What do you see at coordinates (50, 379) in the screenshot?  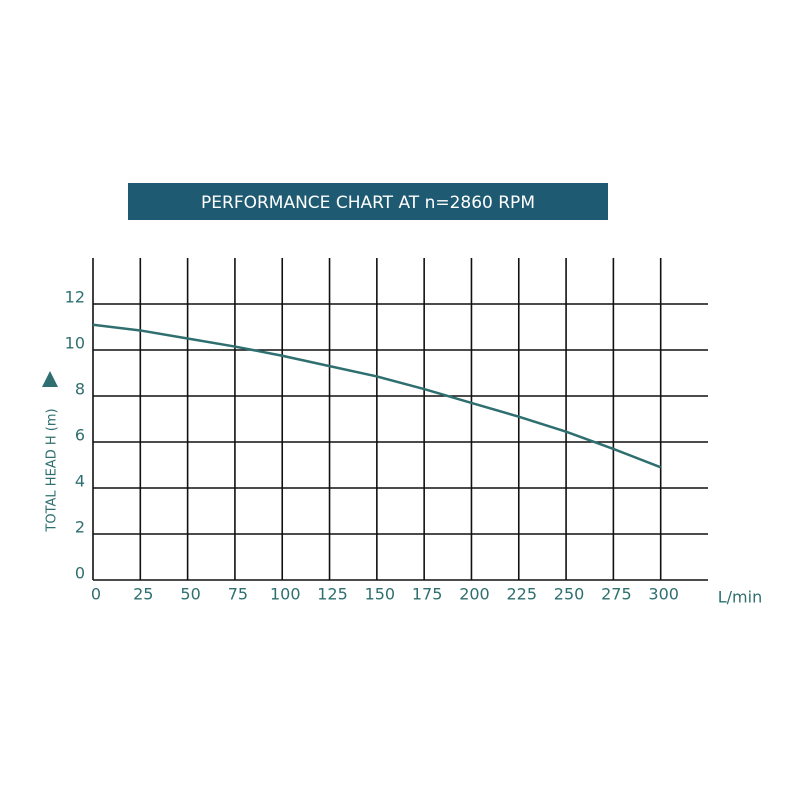 I see `axis-arrow` at bounding box center [50, 379].